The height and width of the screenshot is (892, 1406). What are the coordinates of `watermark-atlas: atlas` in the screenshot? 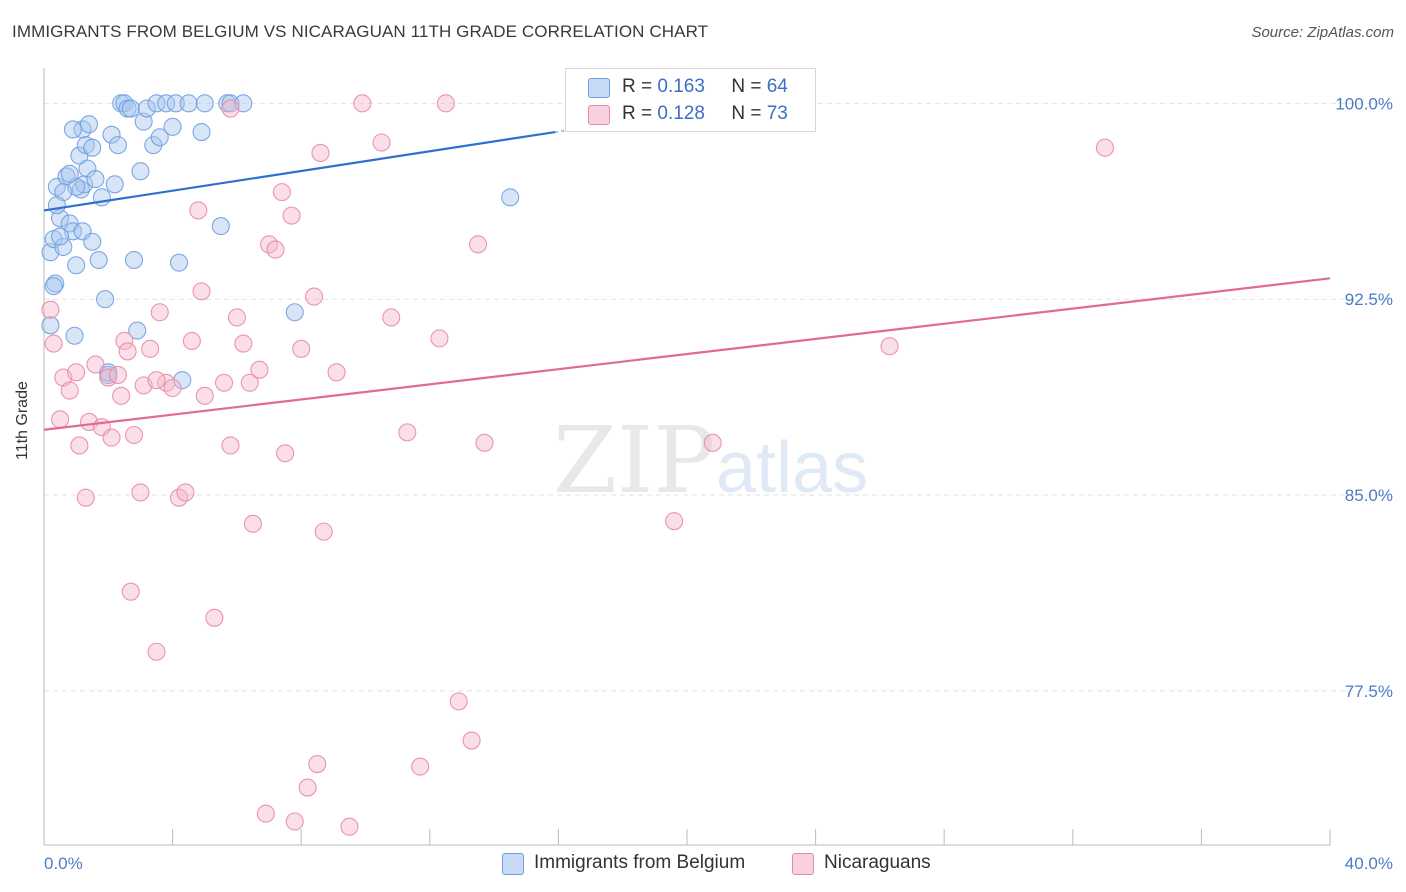 It's located at (792, 468).